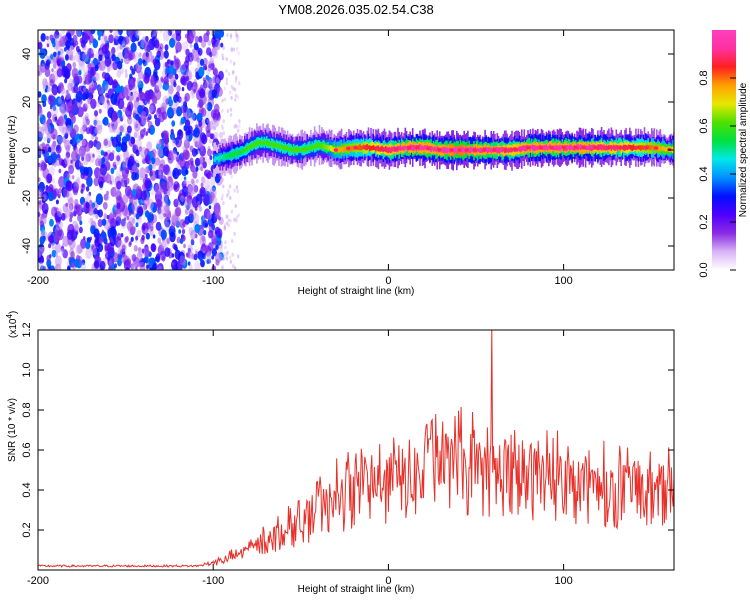 Image resolution: width=750 pixels, height=600 pixels. What do you see at coordinates (38, 281) in the screenshot?
I see `spectrogram-x-tick-label: -200` at bounding box center [38, 281].